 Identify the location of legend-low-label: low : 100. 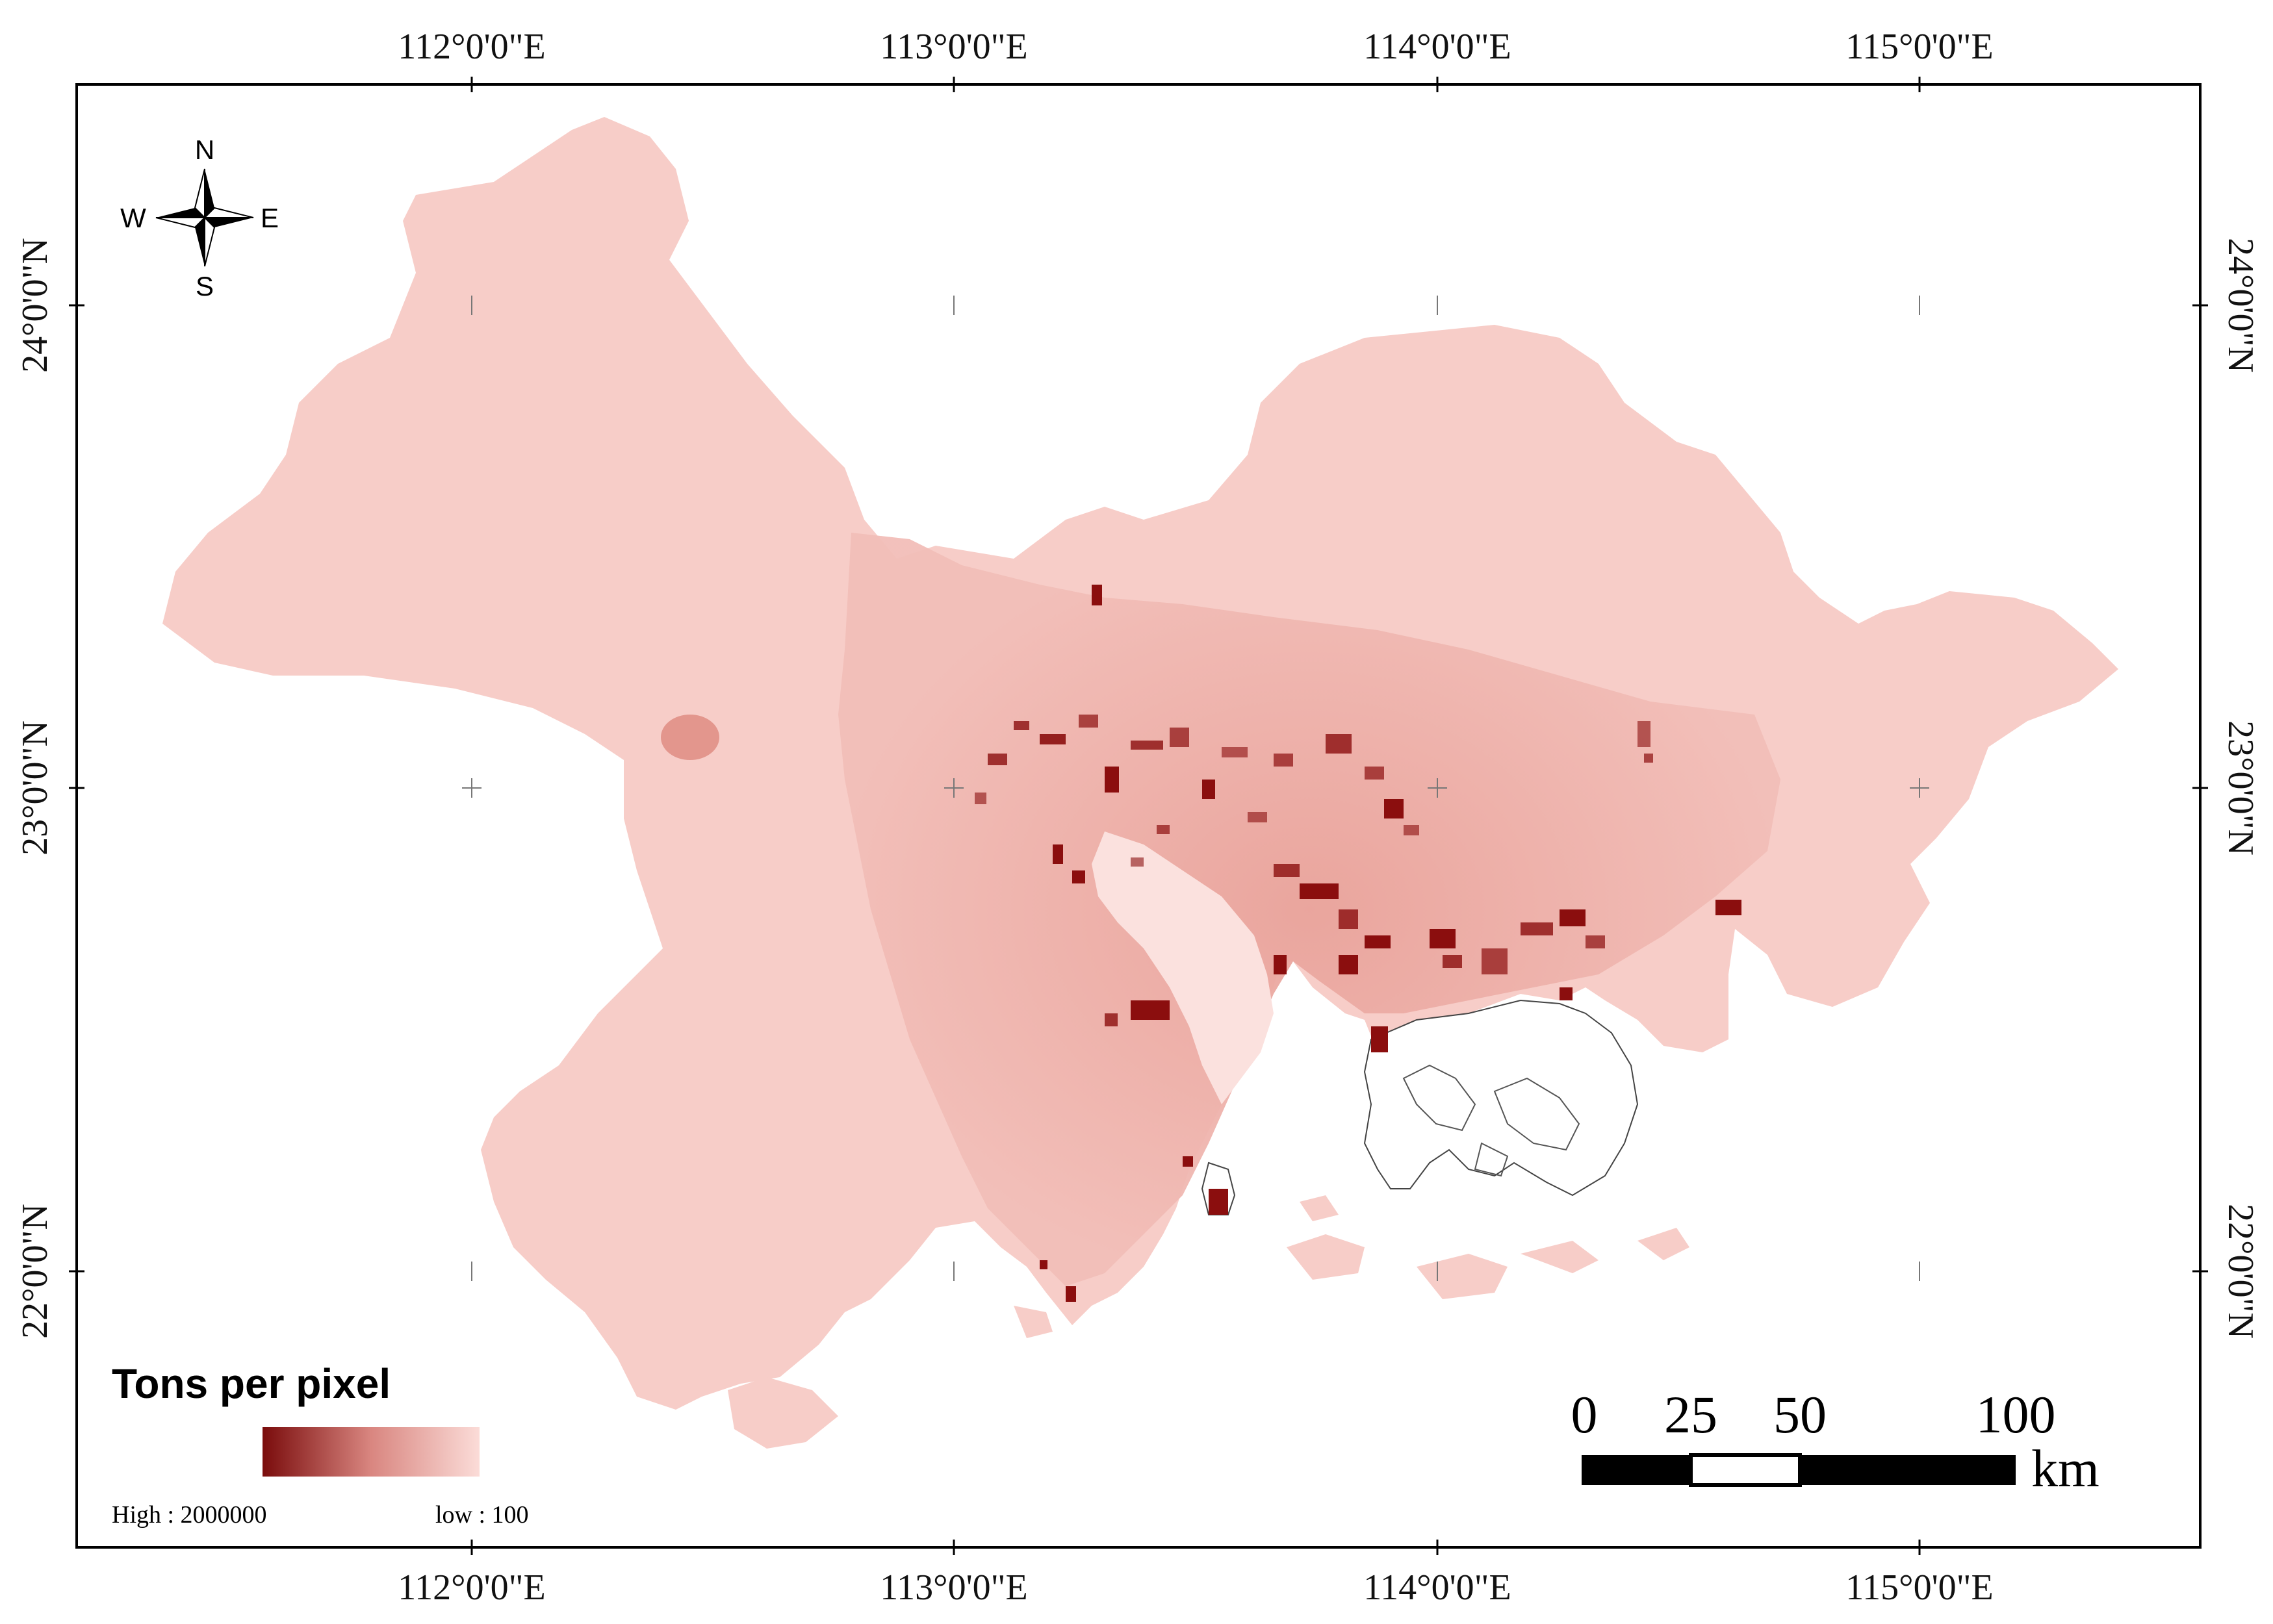
(482, 1515).